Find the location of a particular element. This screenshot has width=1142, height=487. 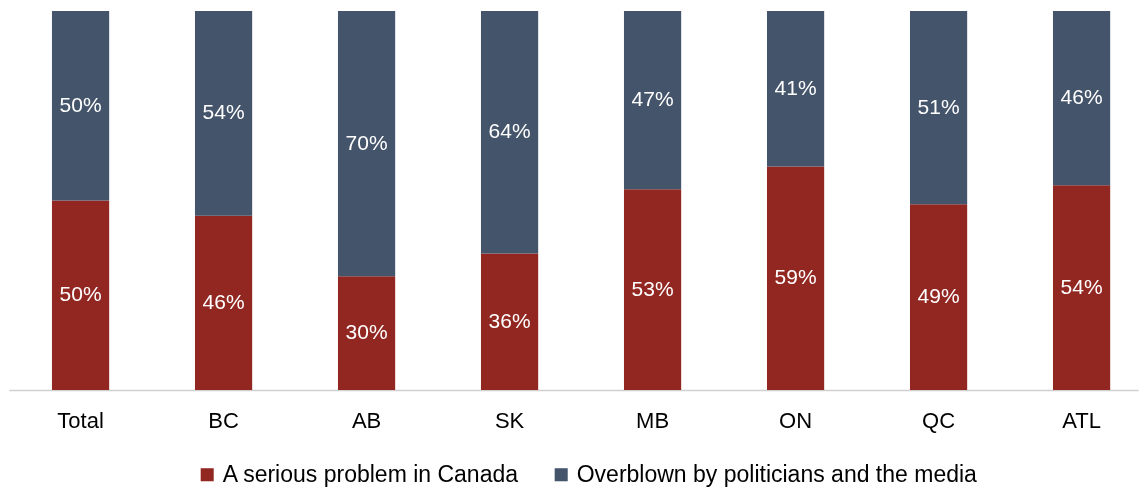

data-label: 53% is located at coordinates (652, 288).